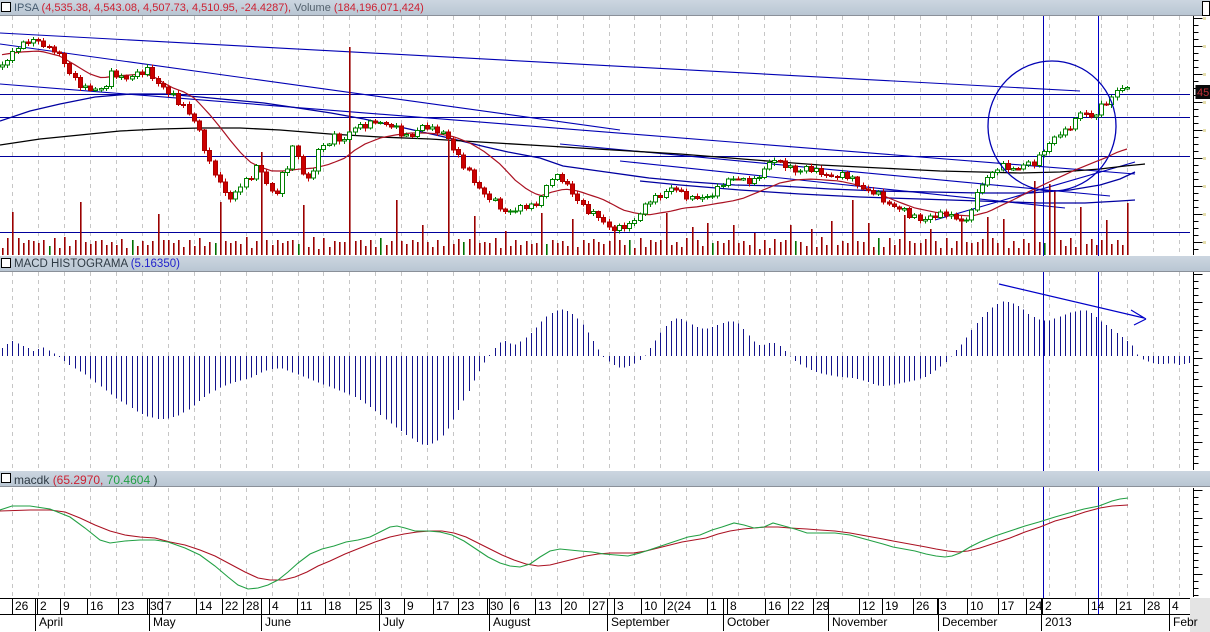 This screenshot has height=632, width=1210. What do you see at coordinates (1203, 93) in the screenshot?
I see `svg-text: 45` at bounding box center [1203, 93].